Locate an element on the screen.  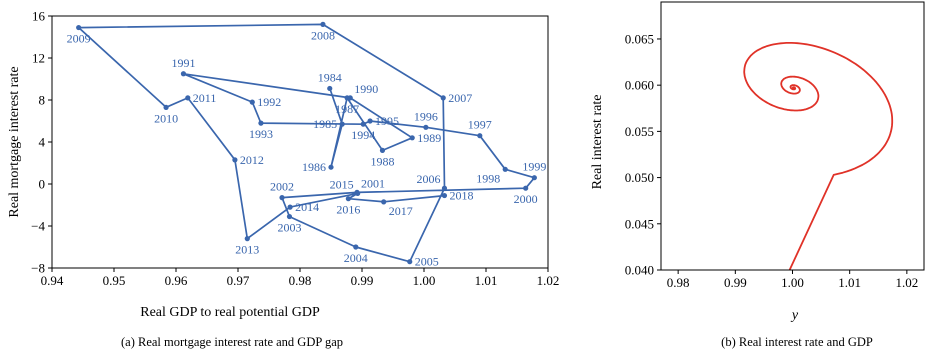
panel-a-point-label-1989: 1989 is located at coordinates (429, 138).